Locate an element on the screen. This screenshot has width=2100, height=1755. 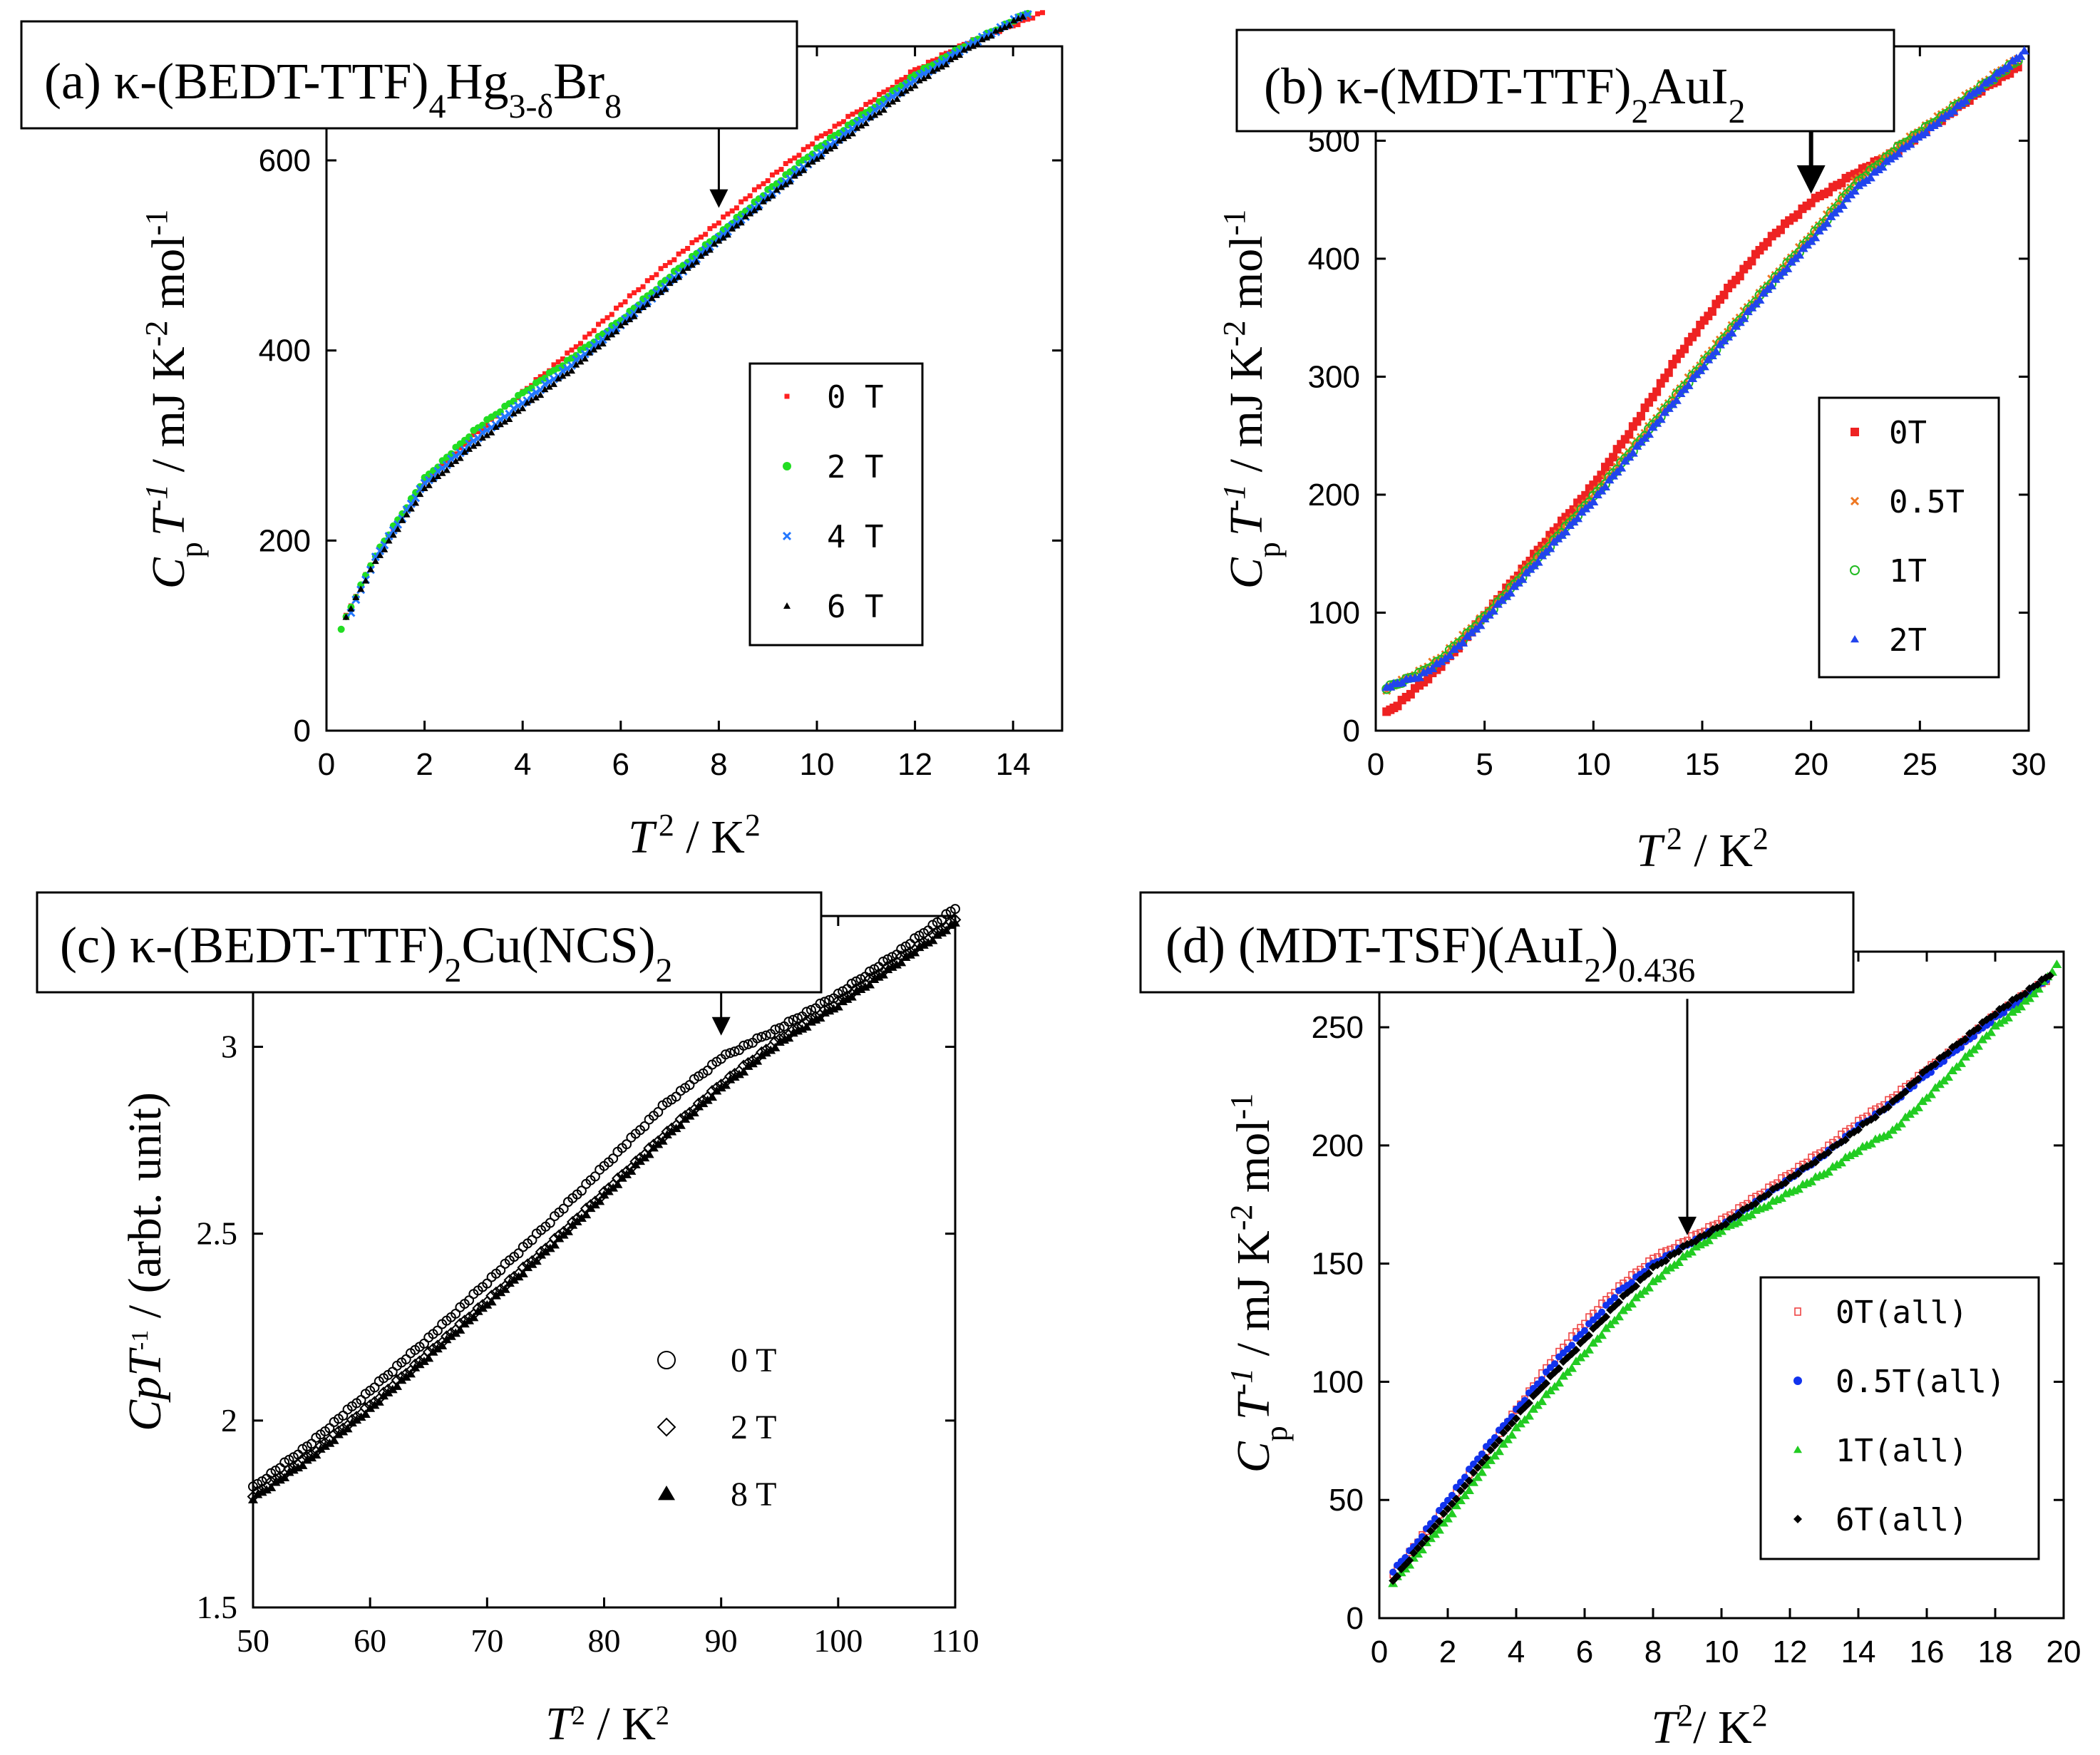
panel-c-legend-item: 0 T is located at coordinates (716, 1360).